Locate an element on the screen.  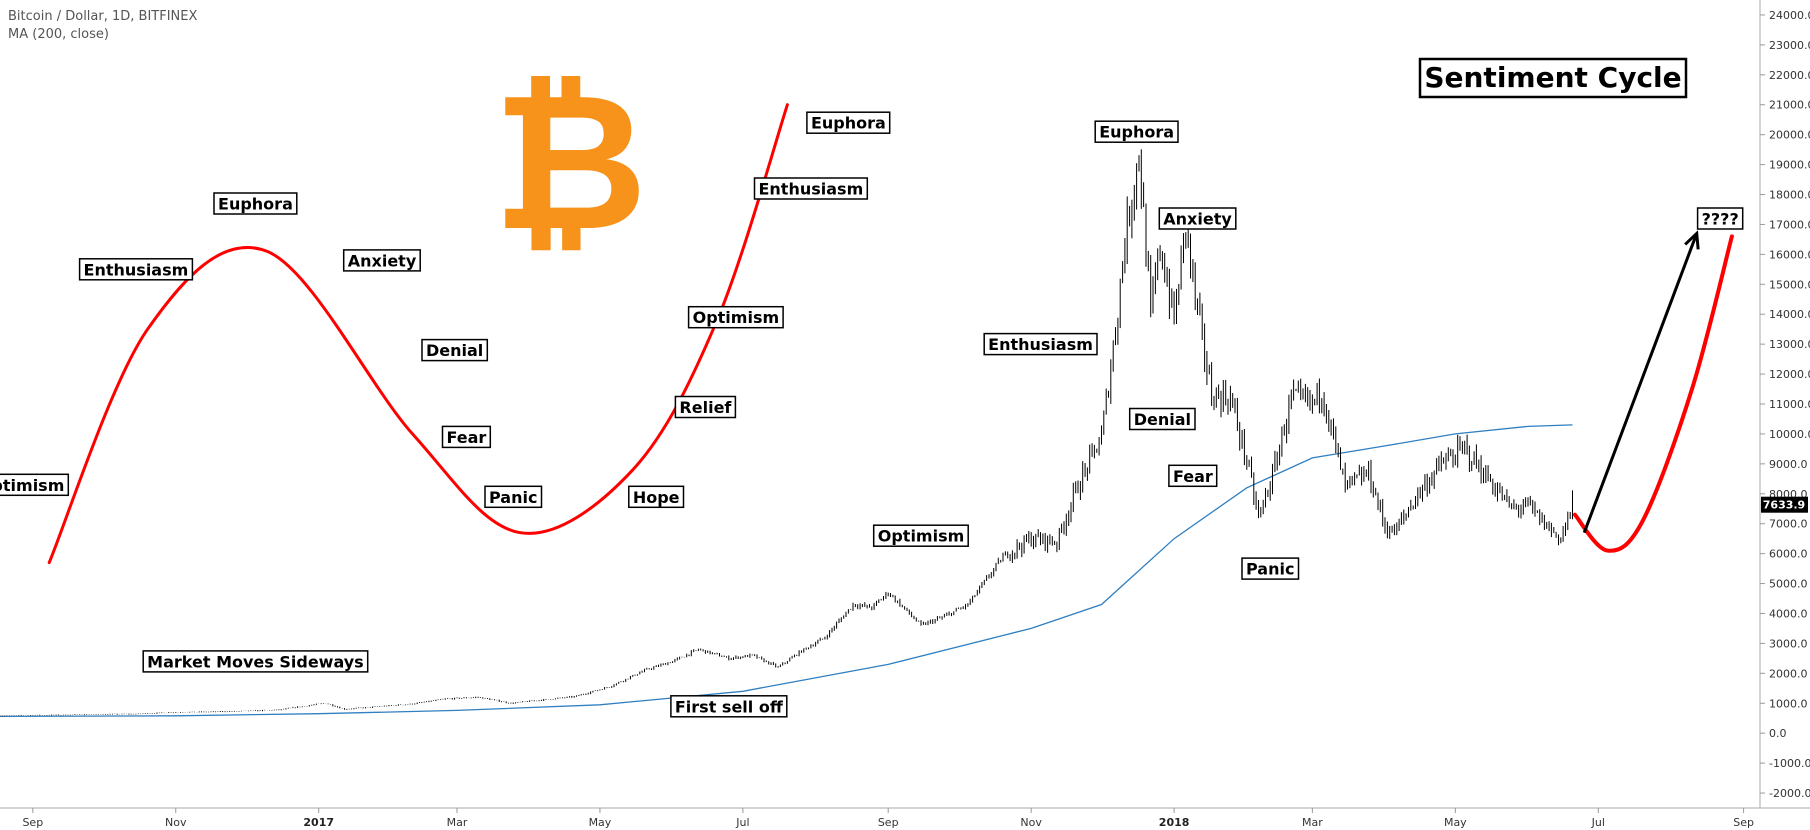
annotation-text: Panic is located at coordinates (1270, 569).